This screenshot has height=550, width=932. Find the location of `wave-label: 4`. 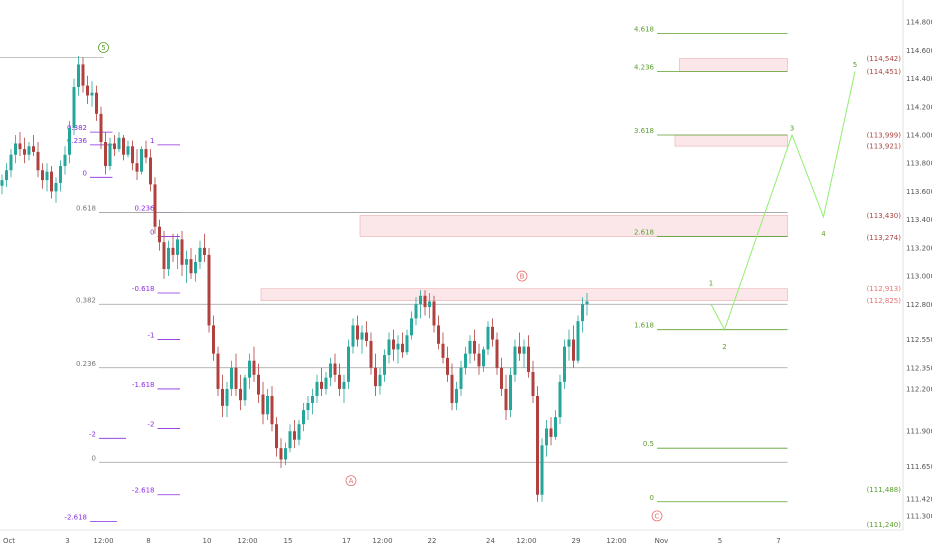

wave-label: 4 is located at coordinates (823, 234).